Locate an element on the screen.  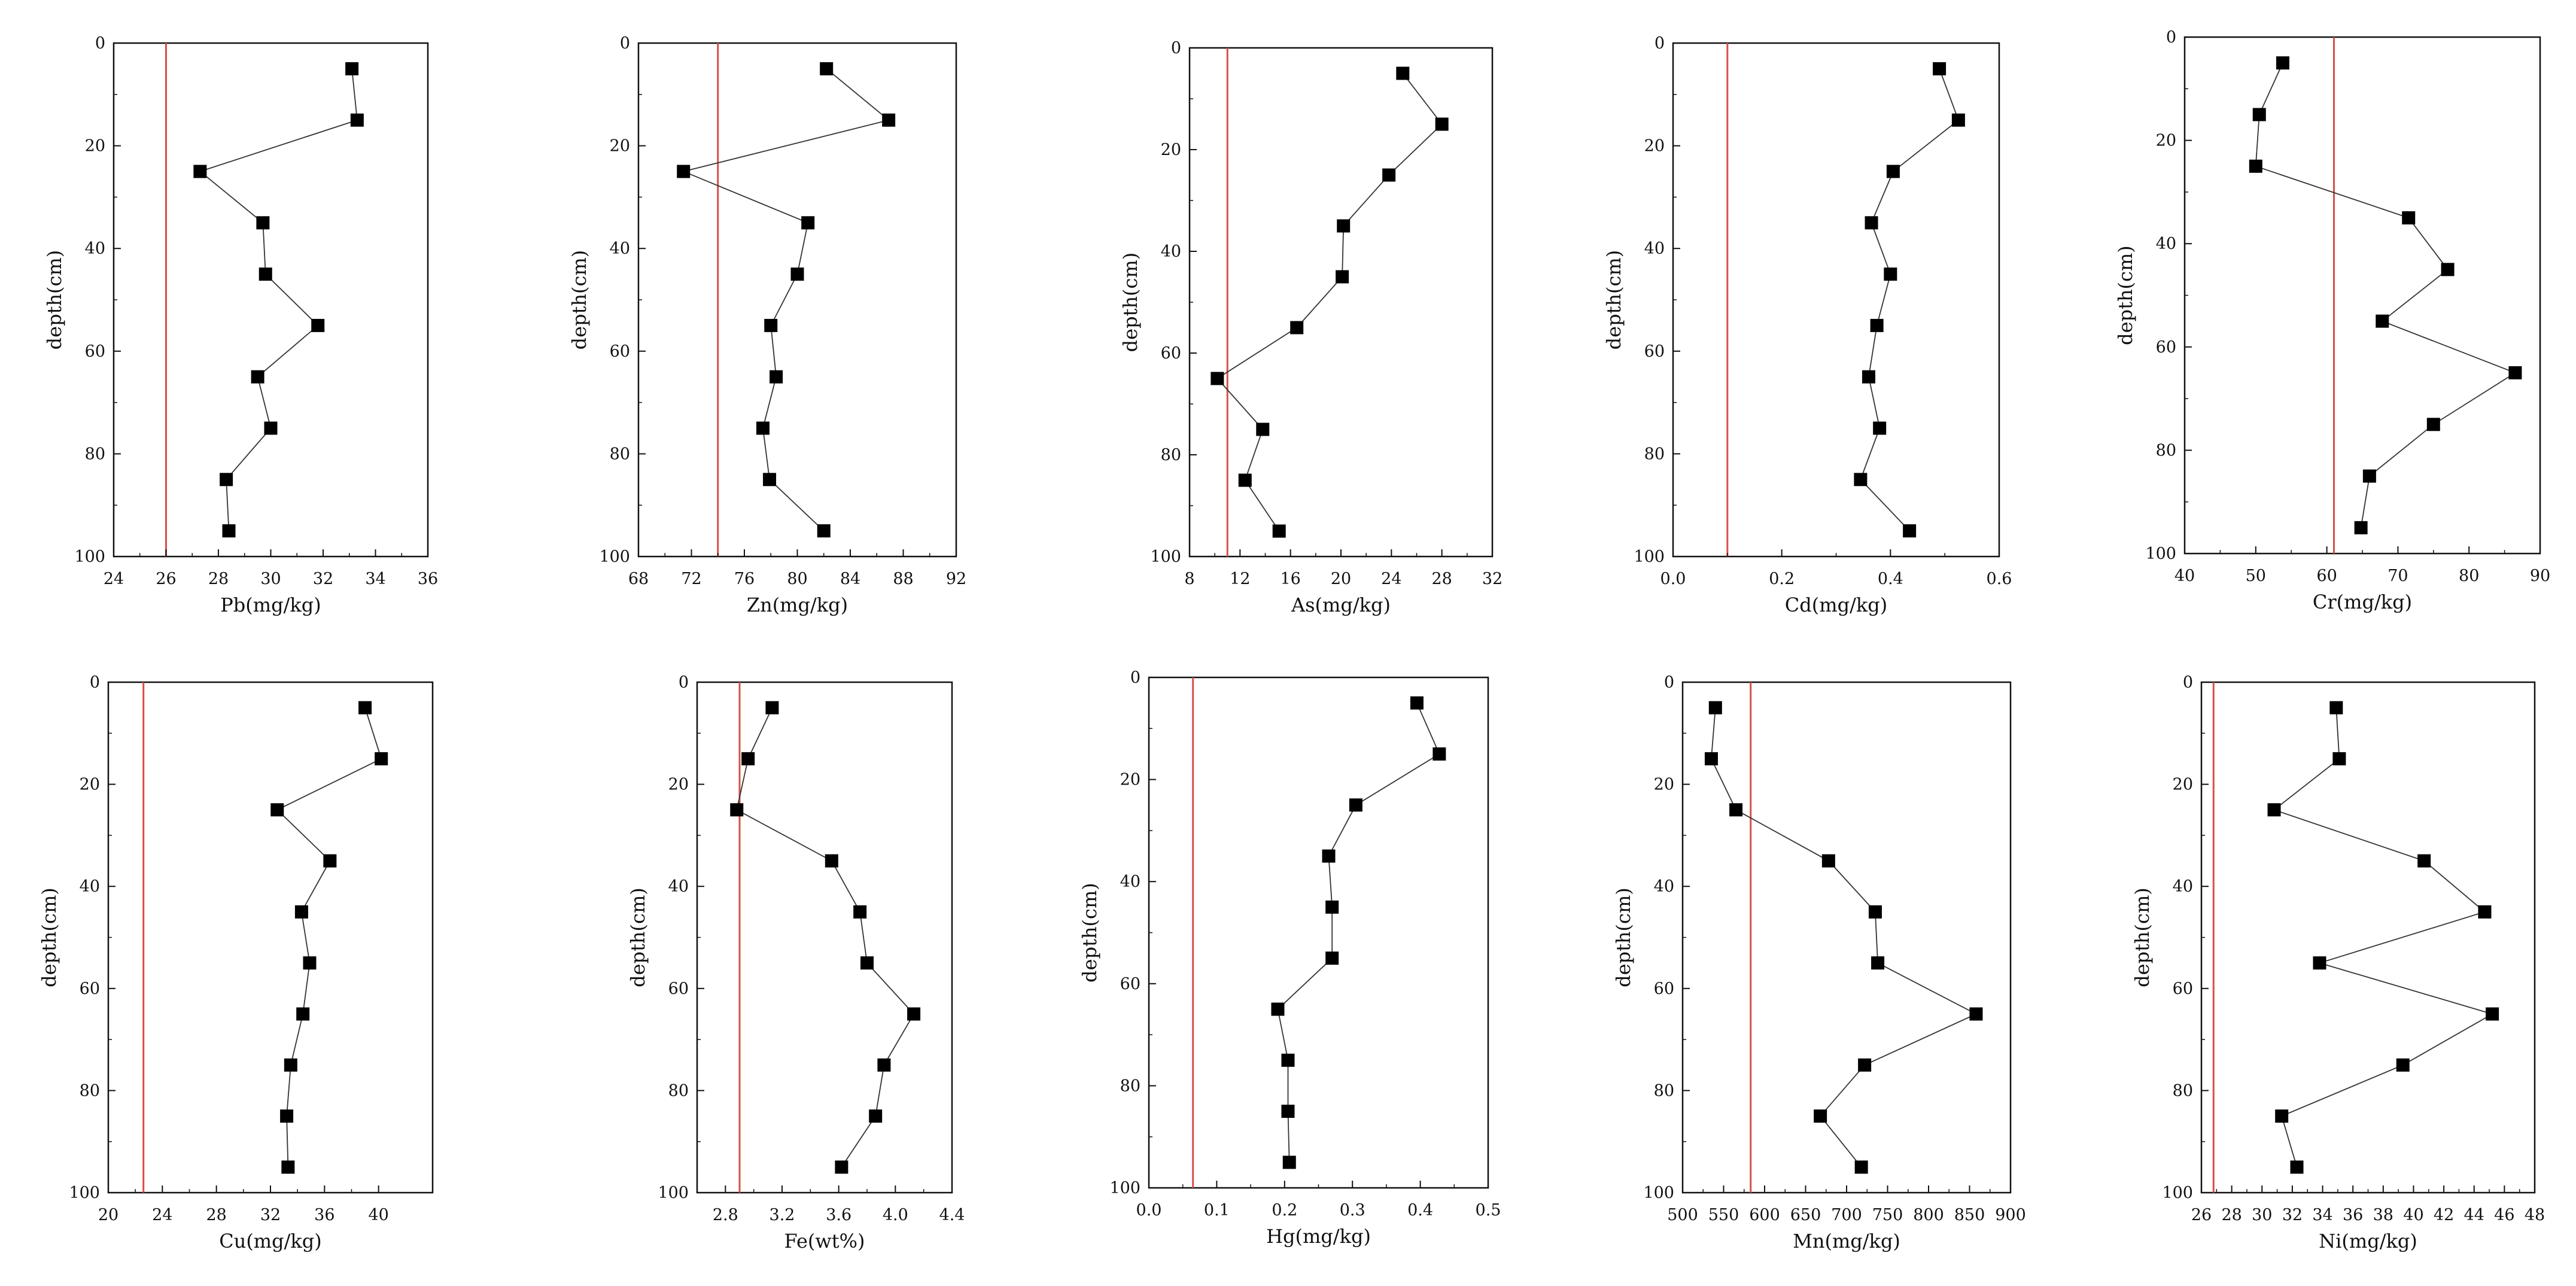
cd-y-tick-label: 0 is located at coordinates (1660, 44).